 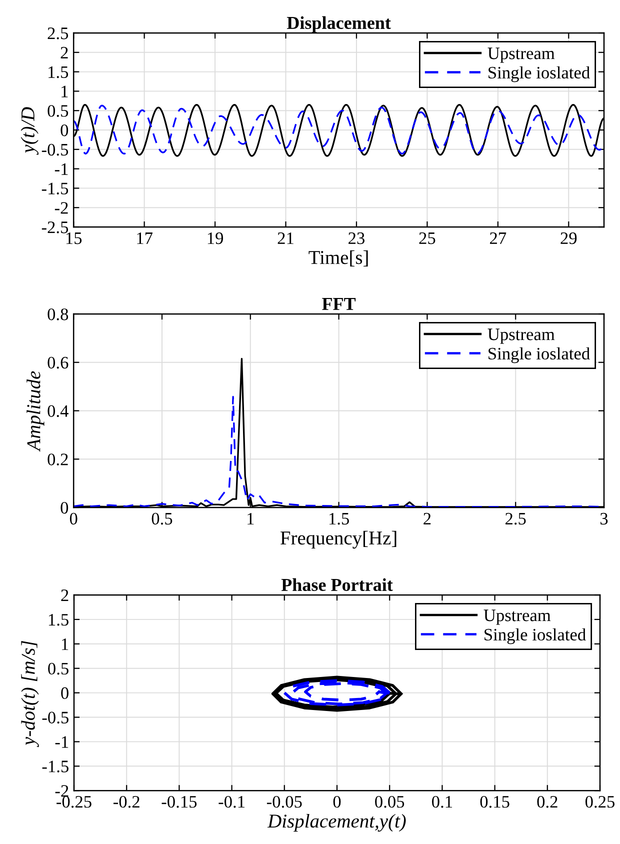 What do you see at coordinates (498, 238) in the screenshot?
I see `x-tick-label: 27` at bounding box center [498, 238].